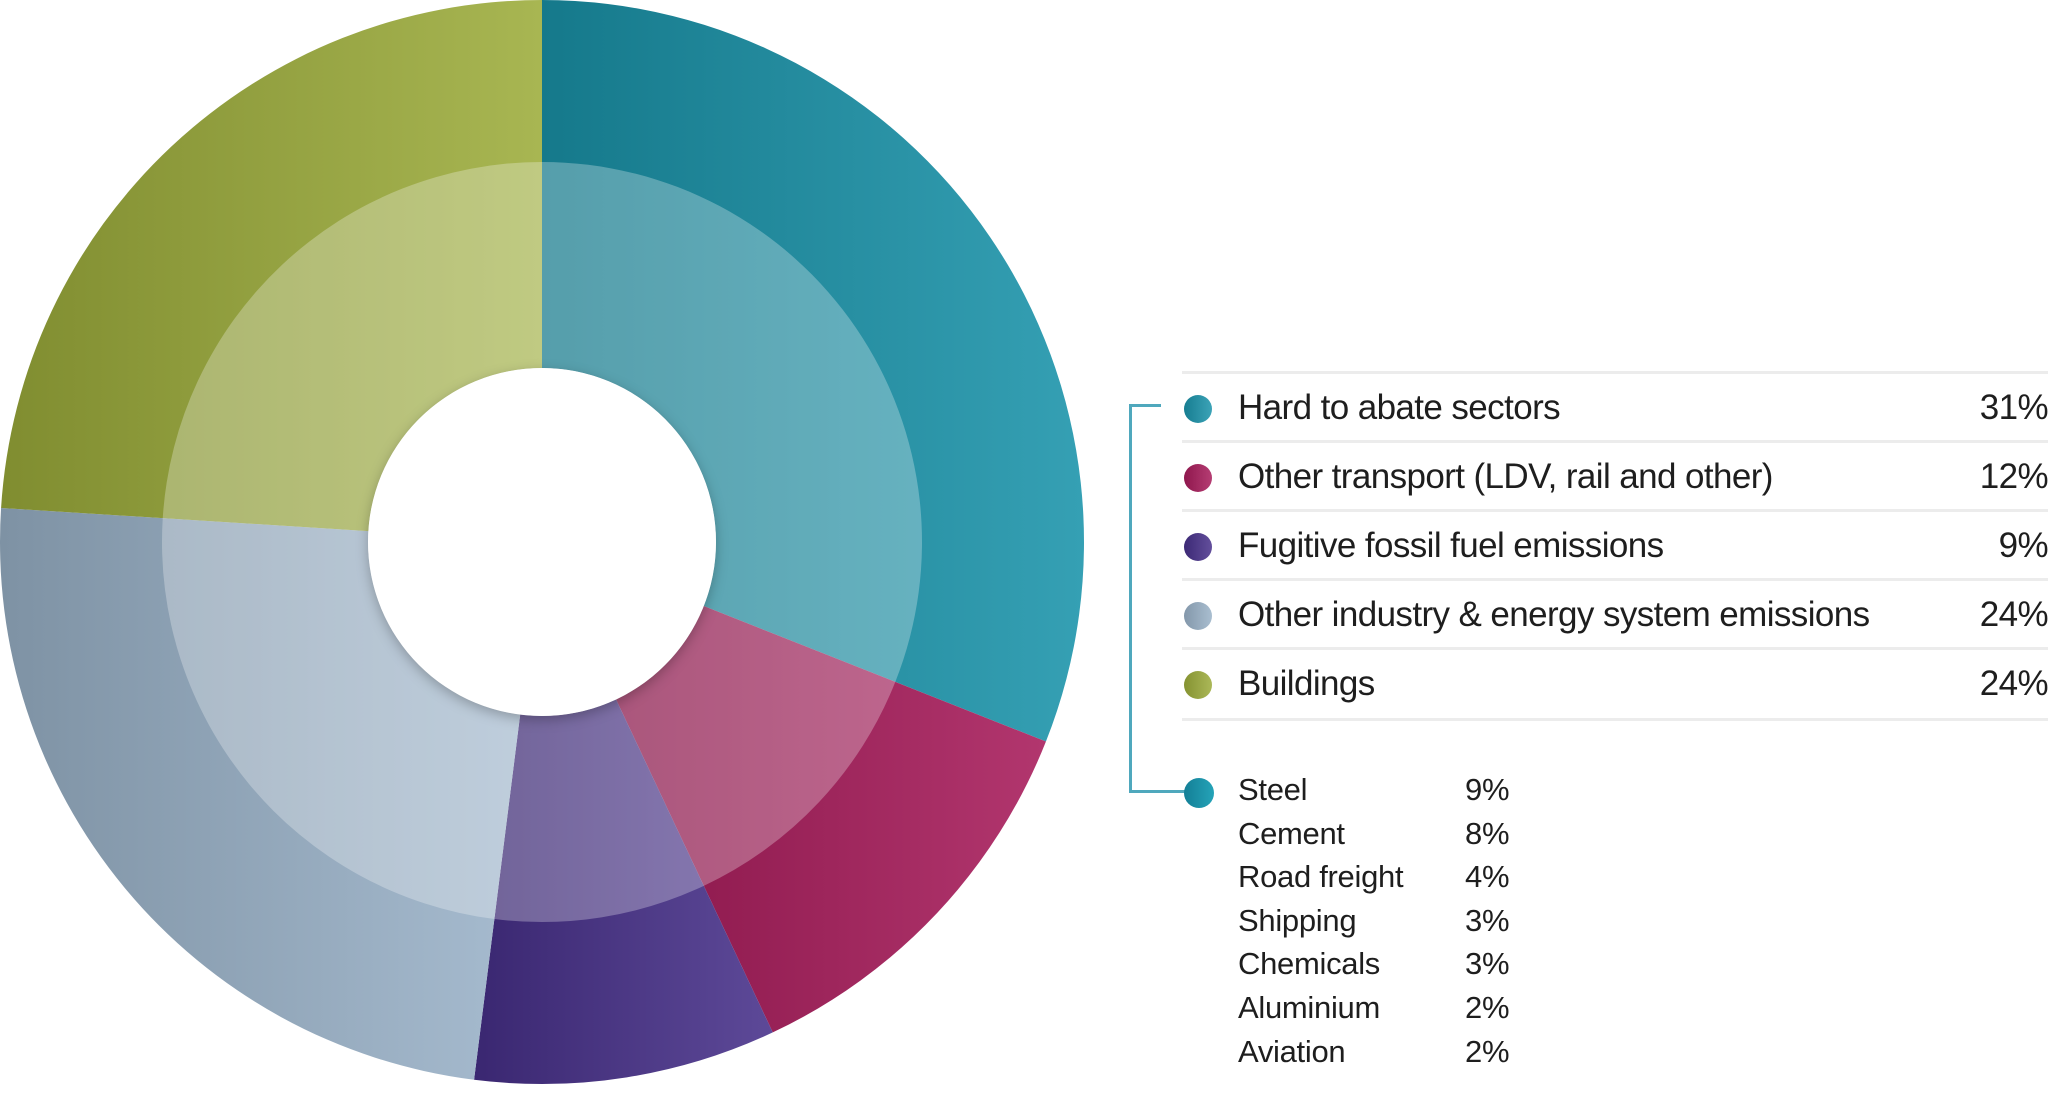 The image size is (2048, 1112). Describe the element at coordinates (1451, 545) in the screenshot. I see `legend-label: Fugitive fossil fuel emissions` at that location.